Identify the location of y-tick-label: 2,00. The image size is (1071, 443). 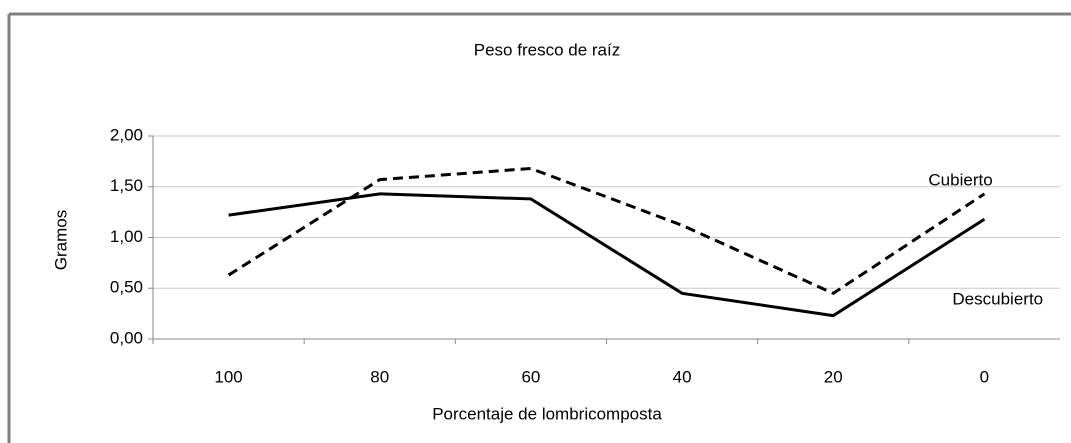
(126, 134).